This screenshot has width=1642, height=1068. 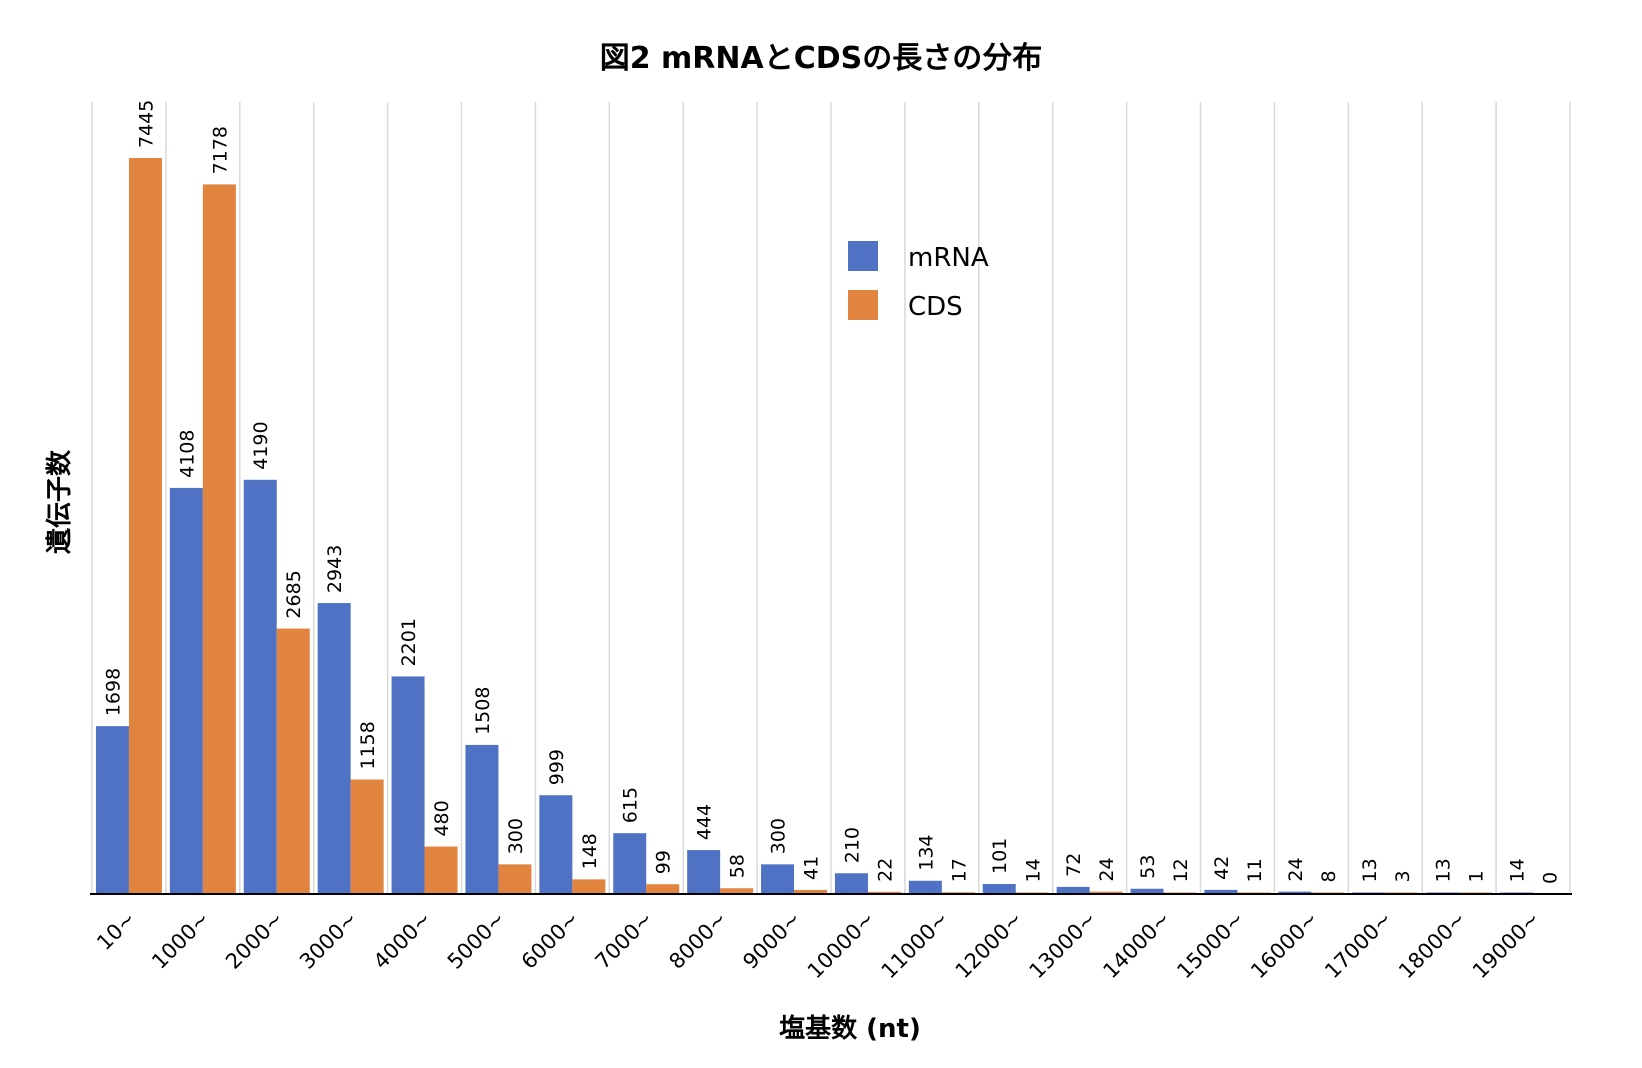 What do you see at coordinates (852, 845) in the screenshot?
I see `data-label-mrna-10: 210` at bounding box center [852, 845].